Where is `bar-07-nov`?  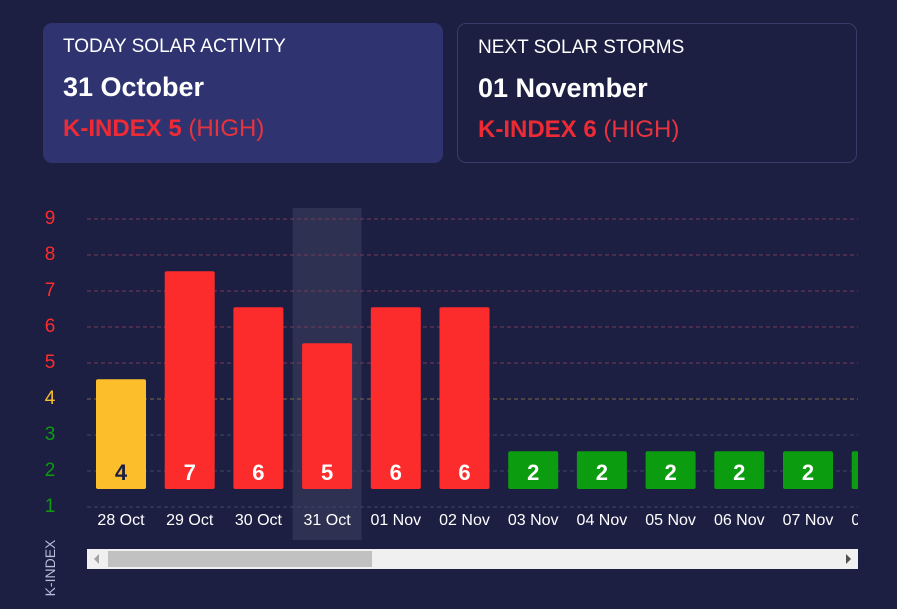
bar-07-nov is located at coordinates (808, 470).